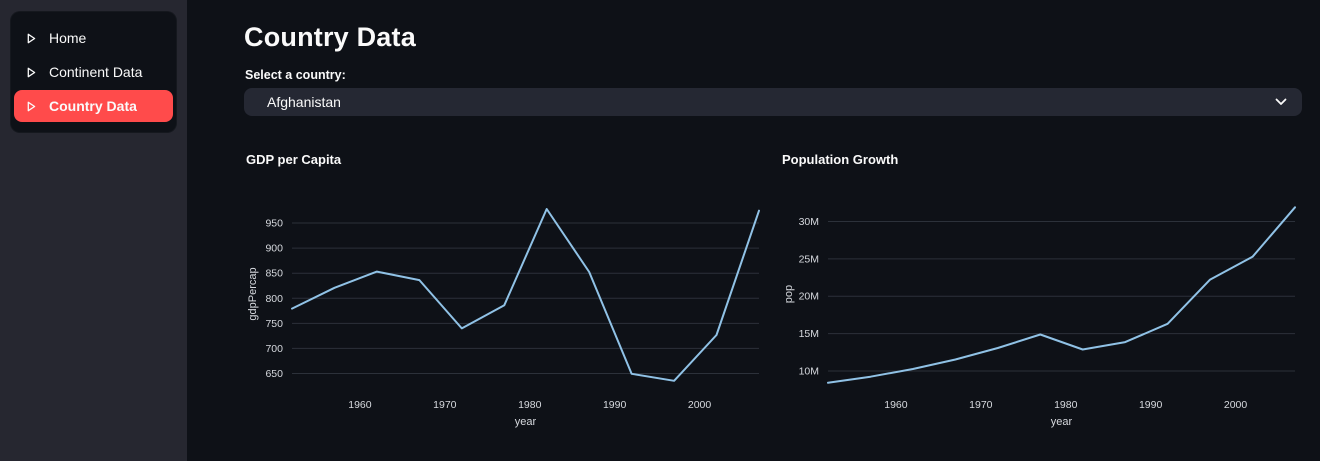 Image resolution: width=1320 pixels, height=461 pixels. I want to click on svg-text: 800, so click(274, 299).